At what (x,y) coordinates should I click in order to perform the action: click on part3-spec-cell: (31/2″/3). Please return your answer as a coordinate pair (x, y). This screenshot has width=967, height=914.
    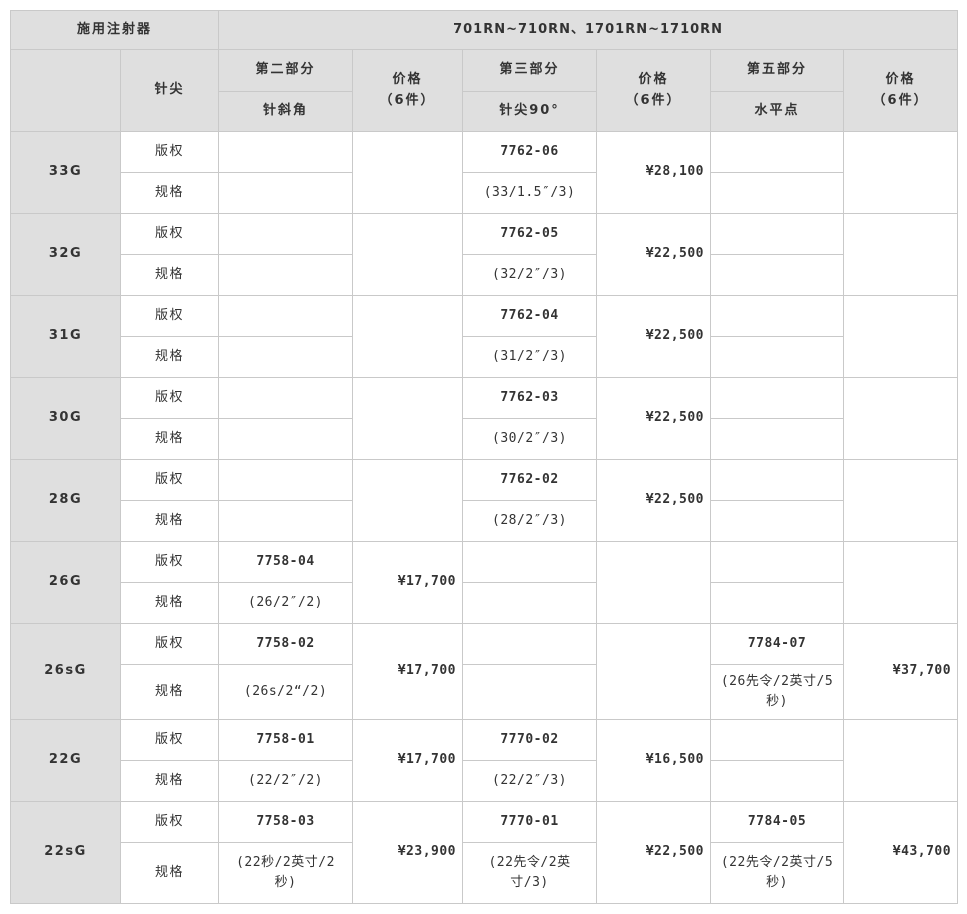
    Looking at the image, I should click on (530, 357).